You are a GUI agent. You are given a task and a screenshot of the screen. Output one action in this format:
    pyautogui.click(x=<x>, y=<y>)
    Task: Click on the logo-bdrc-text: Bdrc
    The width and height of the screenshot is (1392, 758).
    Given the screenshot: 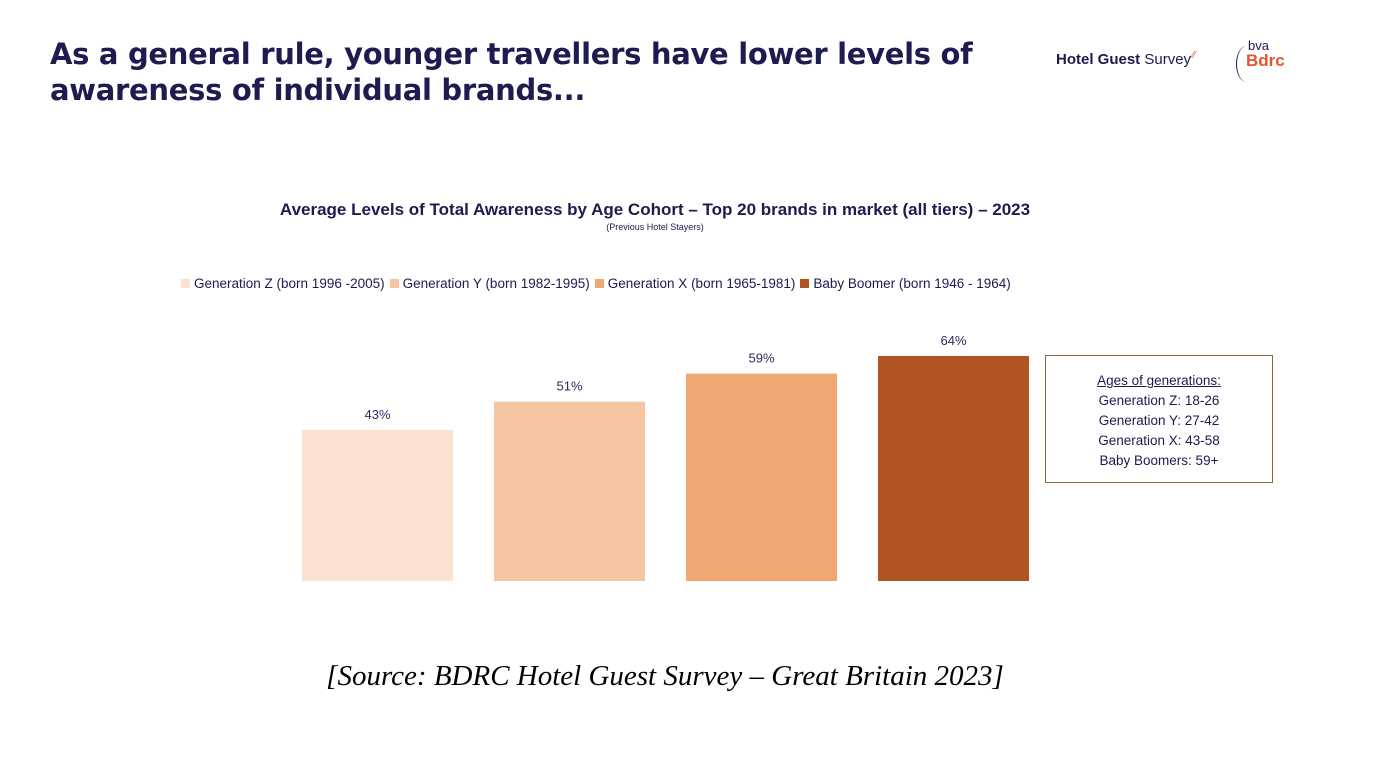 What is the action you would take?
    pyautogui.click(x=1265, y=60)
    